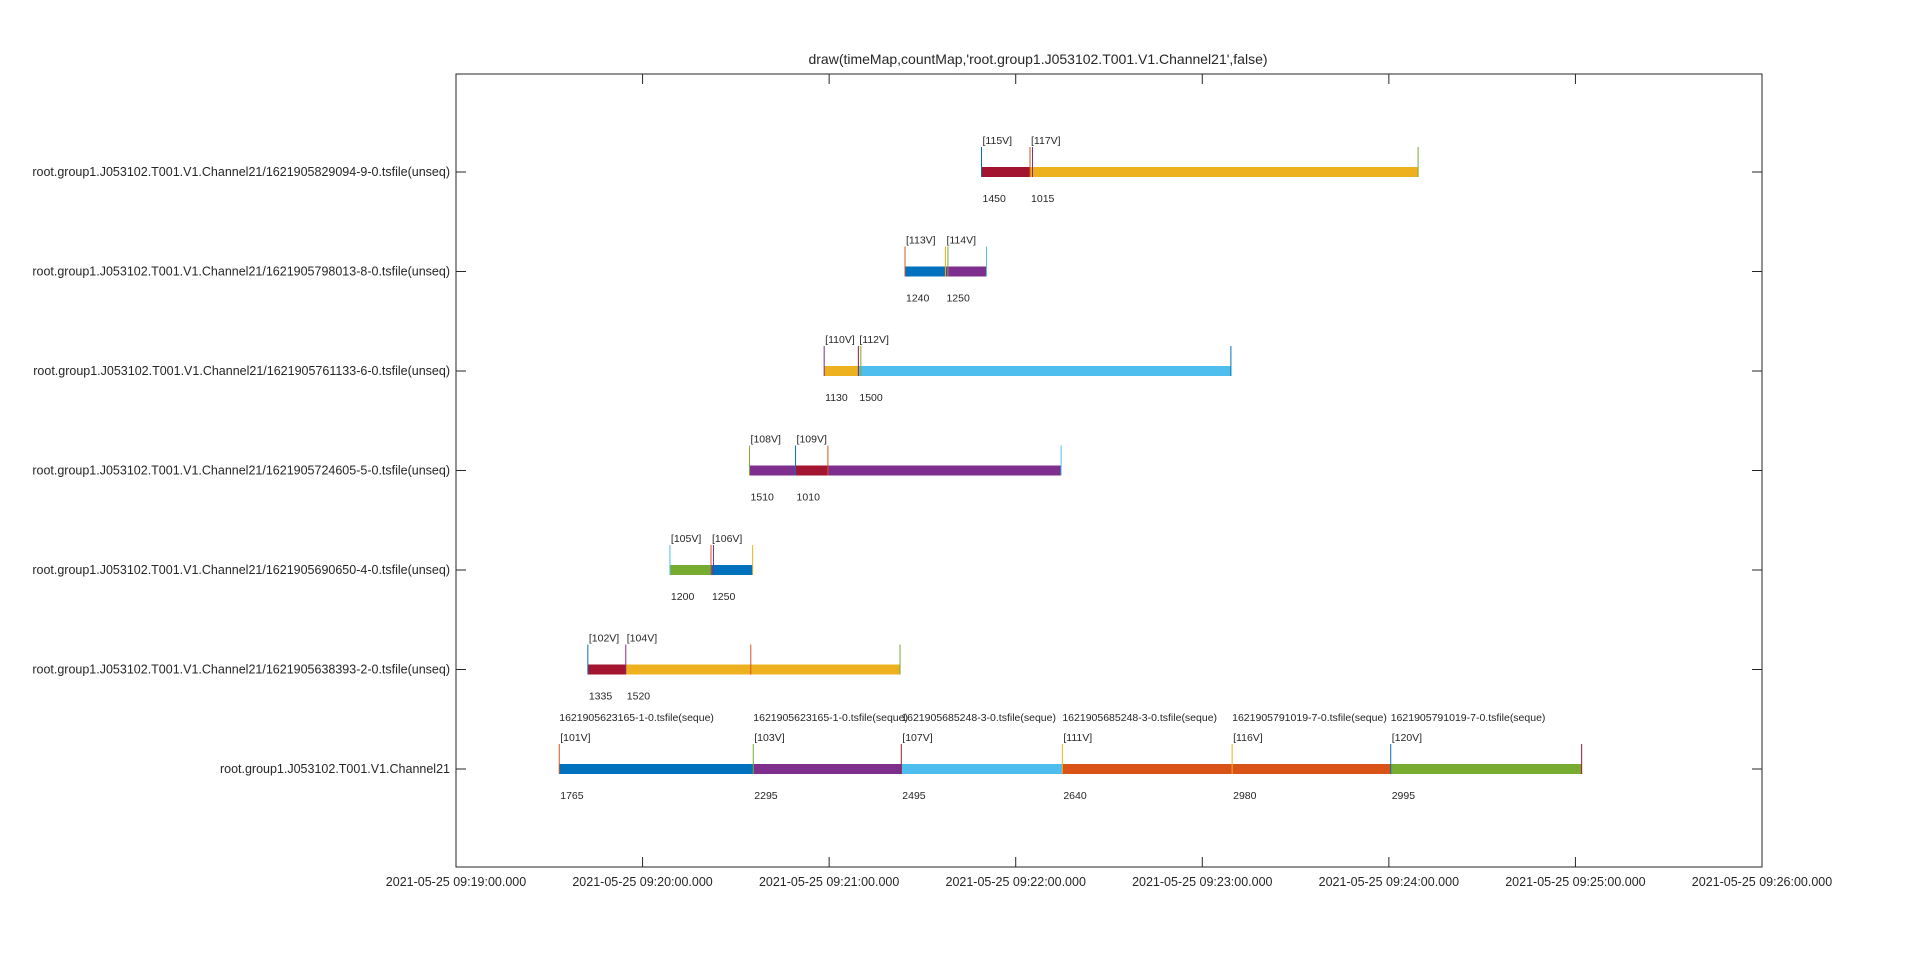 The height and width of the screenshot is (962, 1920). What do you see at coordinates (575, 738) in the screenshot?
I see `segment-version-label: [101V]` at bounding box center [575, 738].